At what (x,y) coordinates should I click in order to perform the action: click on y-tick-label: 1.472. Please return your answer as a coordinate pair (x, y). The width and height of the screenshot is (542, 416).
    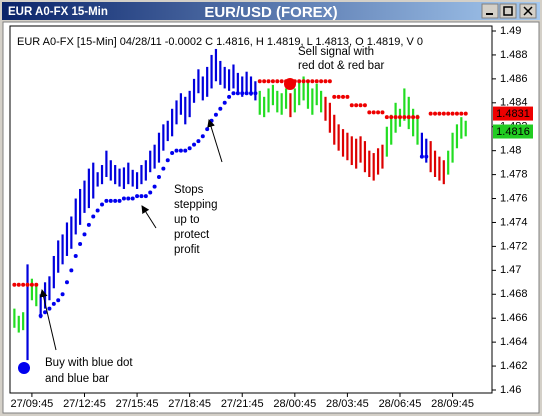
    Looking at the image, I should click on (514, 246).